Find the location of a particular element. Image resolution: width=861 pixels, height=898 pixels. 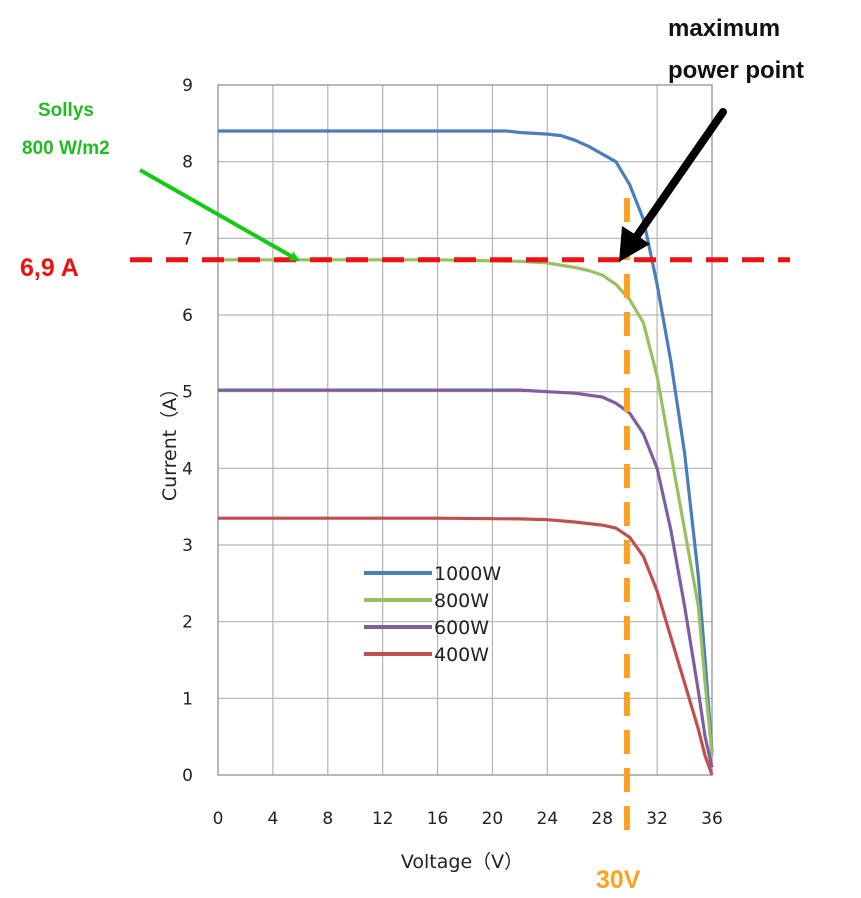

mpp-label-line2: power point is located at coordinates (736, 70).